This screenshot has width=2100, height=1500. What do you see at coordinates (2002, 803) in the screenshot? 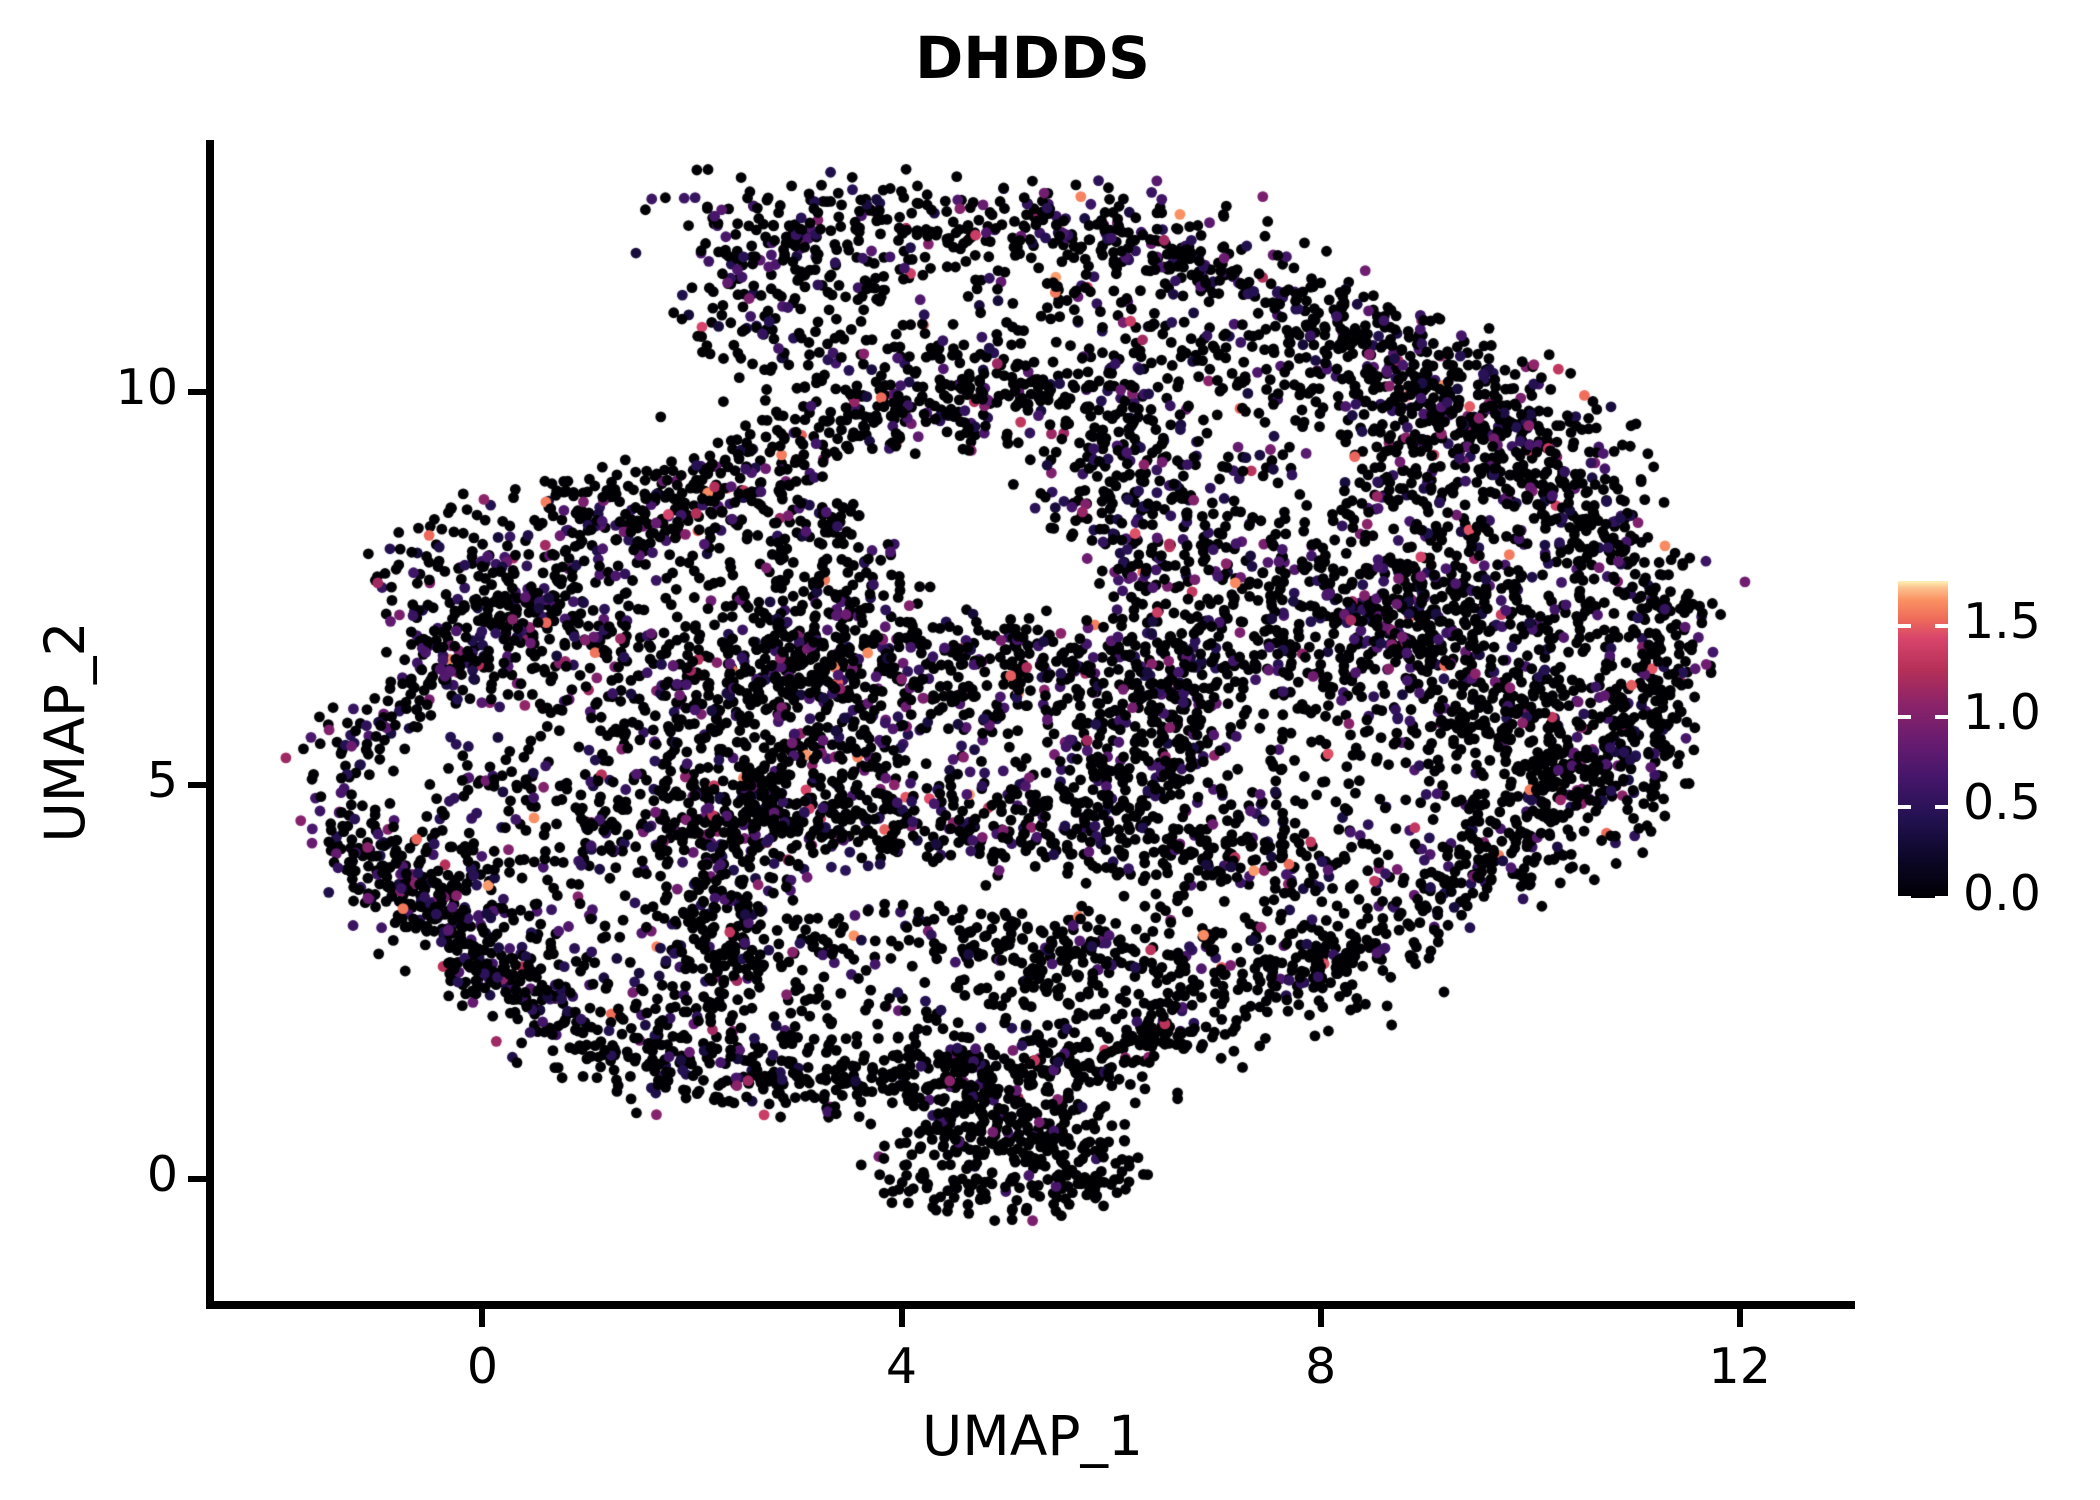
I see `colorbar-tick-label: 0.5` at bounding box center [2002, 803].